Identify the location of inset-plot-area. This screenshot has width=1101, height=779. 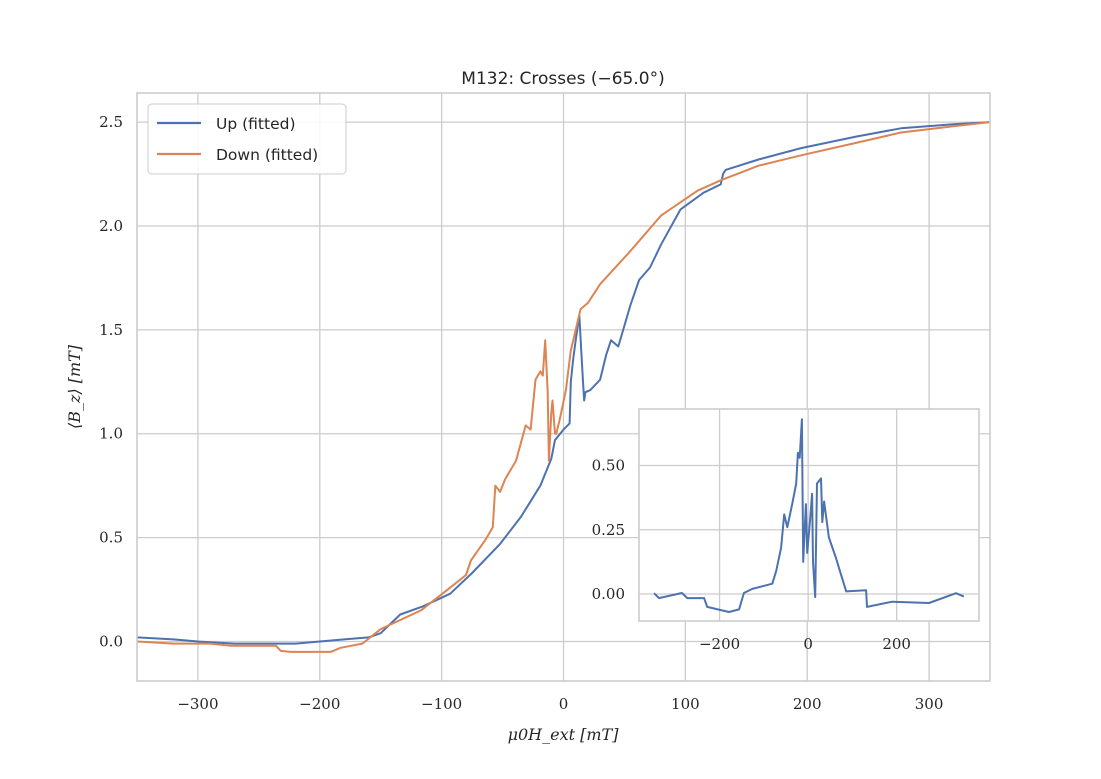
(809, 515).